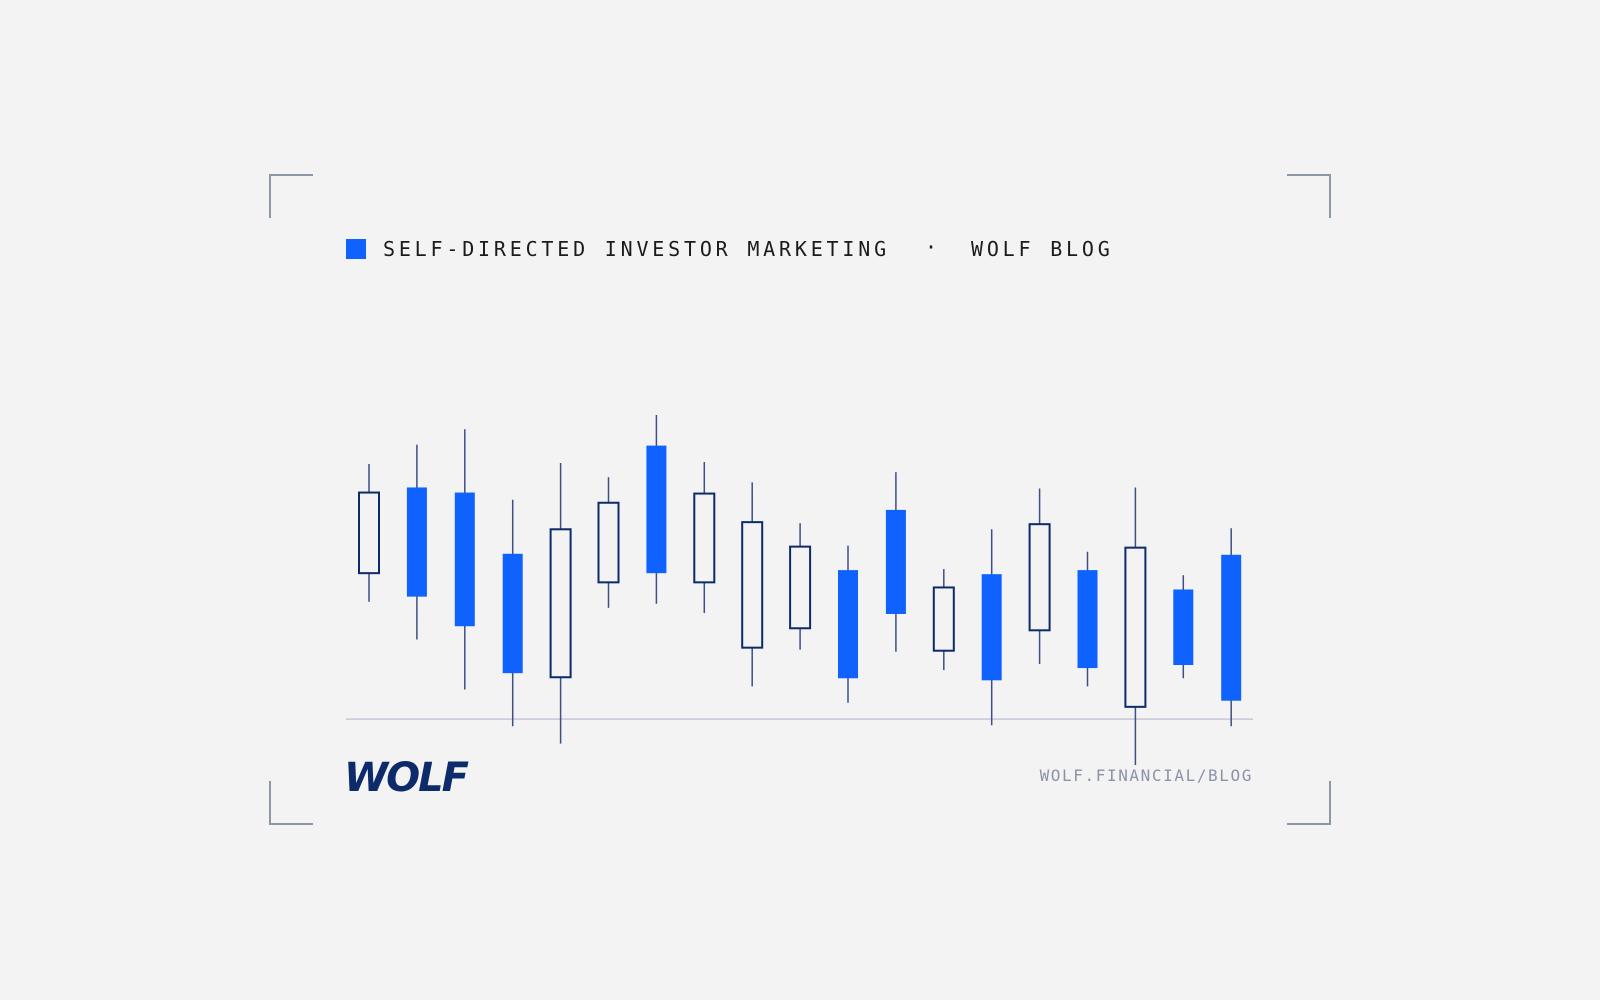 This screenshot has height=1000, width=1600. Describe the element at coordinates (1042, 249) in the screenshot. I see `section: WOLF BLOG` at that location.